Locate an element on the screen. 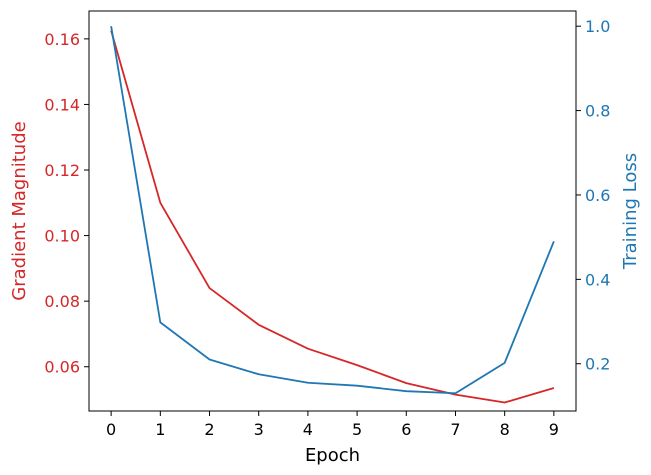 Image resolution: width=651 pixels, height=475 pixels. right-y-axis: 0.2 0.4 0.6 0.8 1.0 is located at coordinates (593, 195).